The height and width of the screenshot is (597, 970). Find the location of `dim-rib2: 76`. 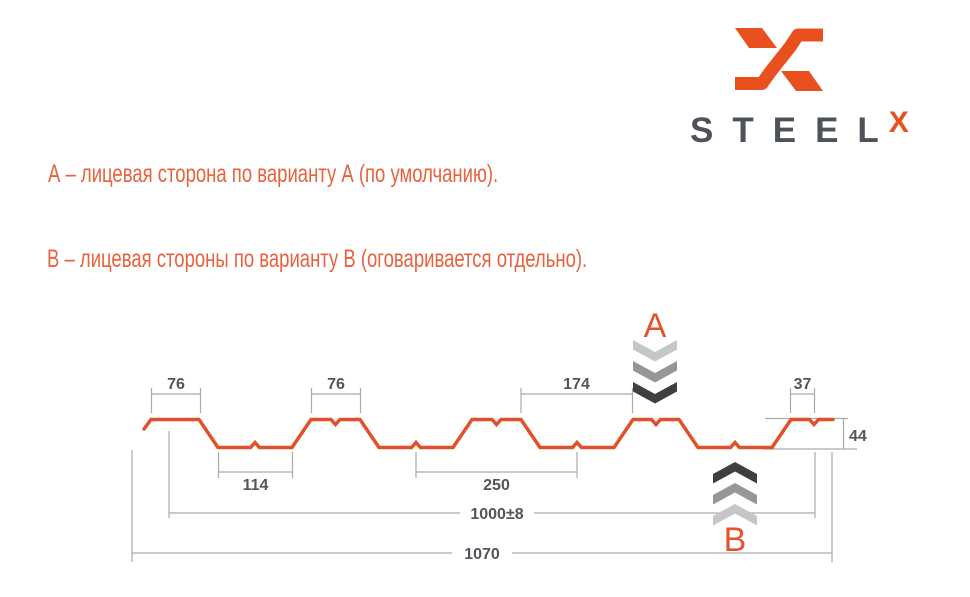

dim-rib2: 76 is located at coordinates (336, 394).